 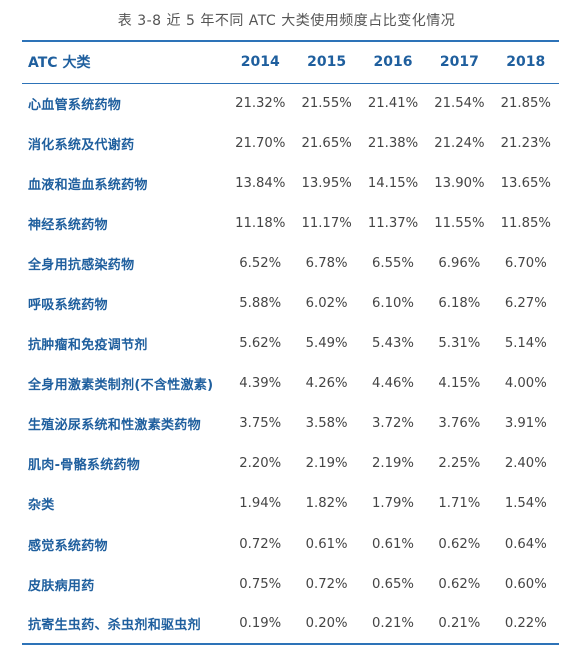 I want to click on row-value-2017: 3.76%, so click(x=459, y=424).